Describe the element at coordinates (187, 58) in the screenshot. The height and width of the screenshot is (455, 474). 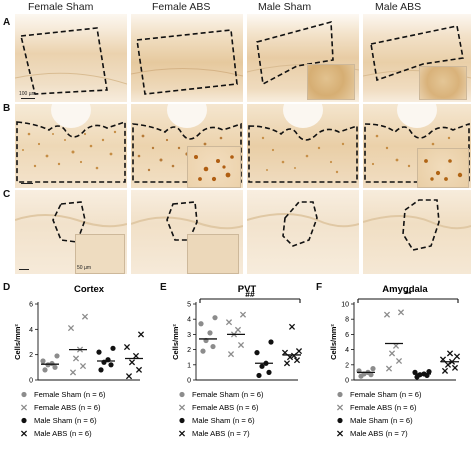
I see `micrograph-a-female-abs` at that location.